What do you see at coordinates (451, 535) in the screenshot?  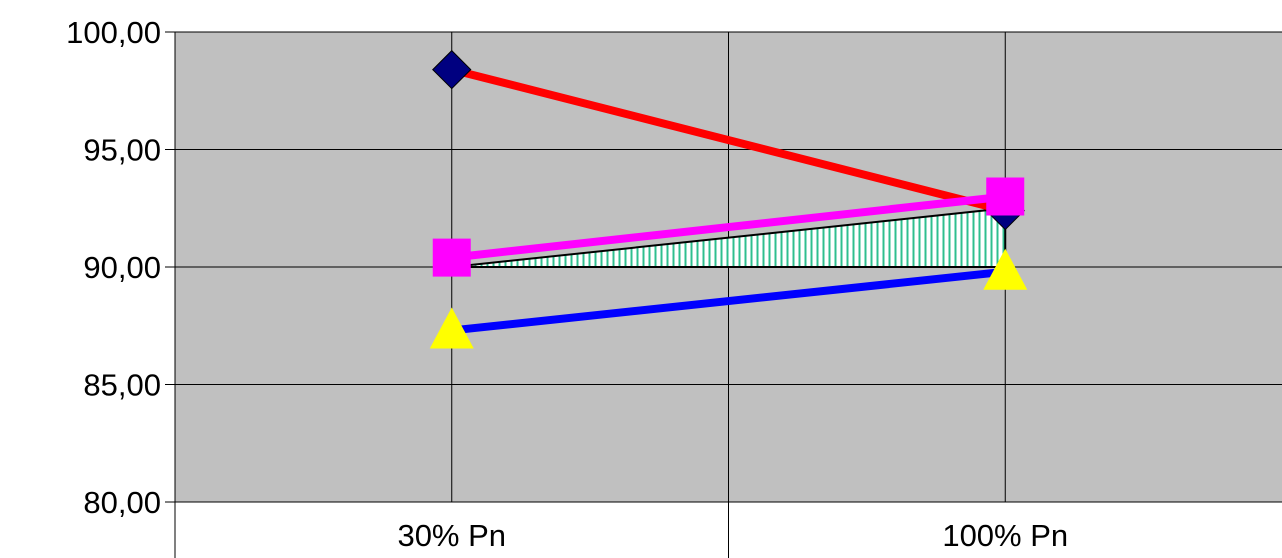 I see `x-tick-label-0: 30% Pn` at bounding box center [451, 535].